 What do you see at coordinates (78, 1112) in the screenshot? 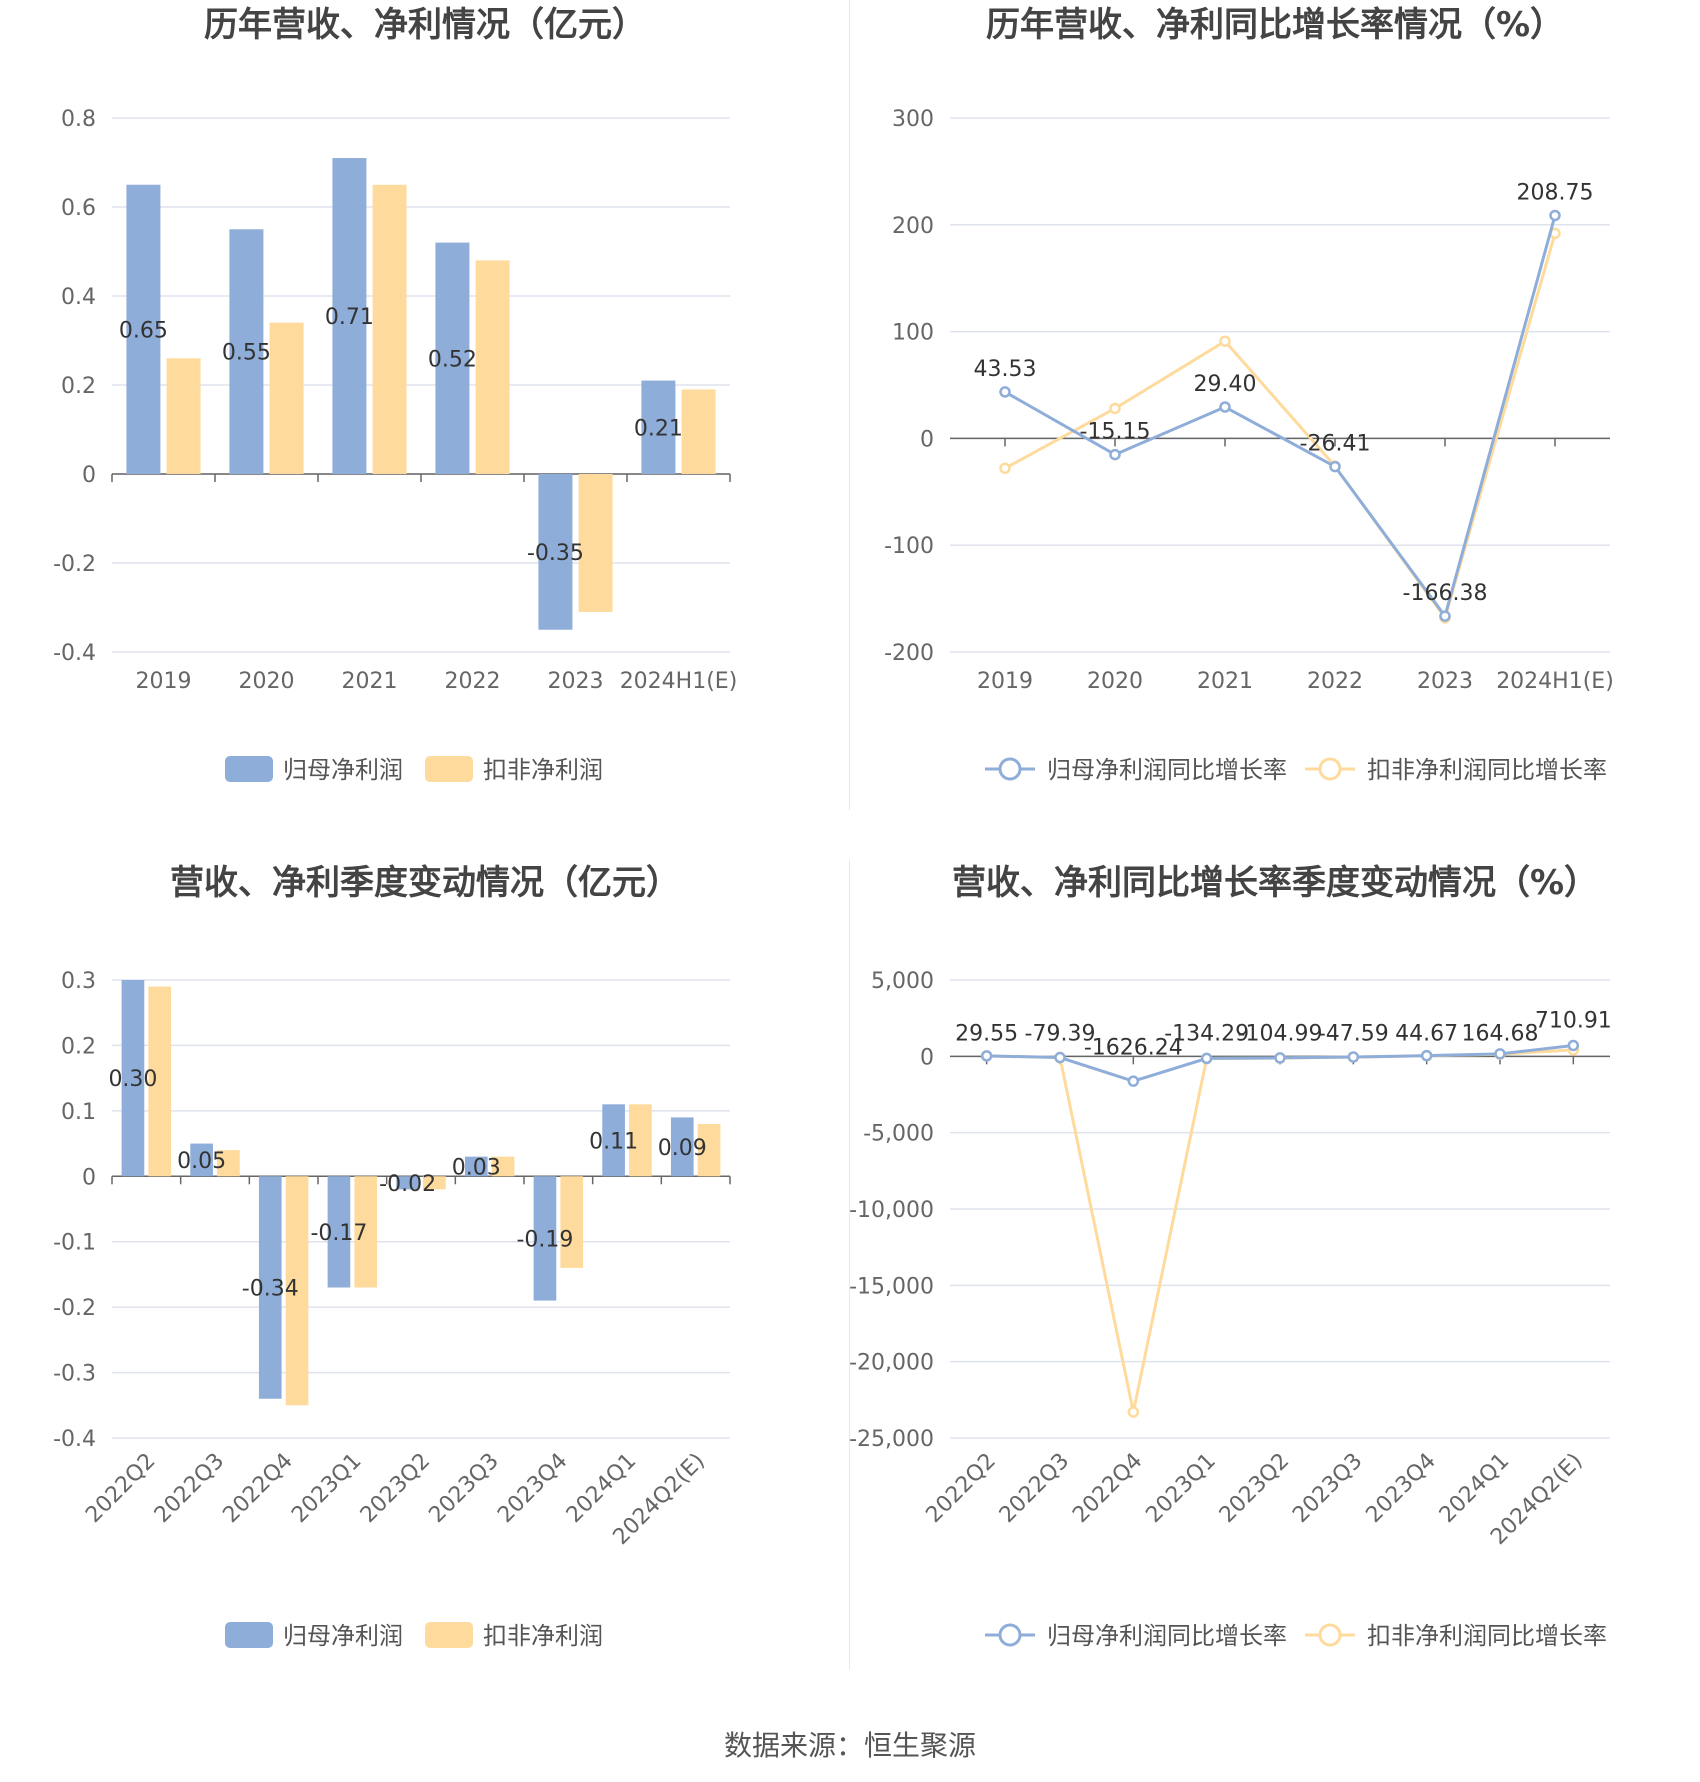
I see `y-tick-label: 0.1` at bounding box center [78, 1112].